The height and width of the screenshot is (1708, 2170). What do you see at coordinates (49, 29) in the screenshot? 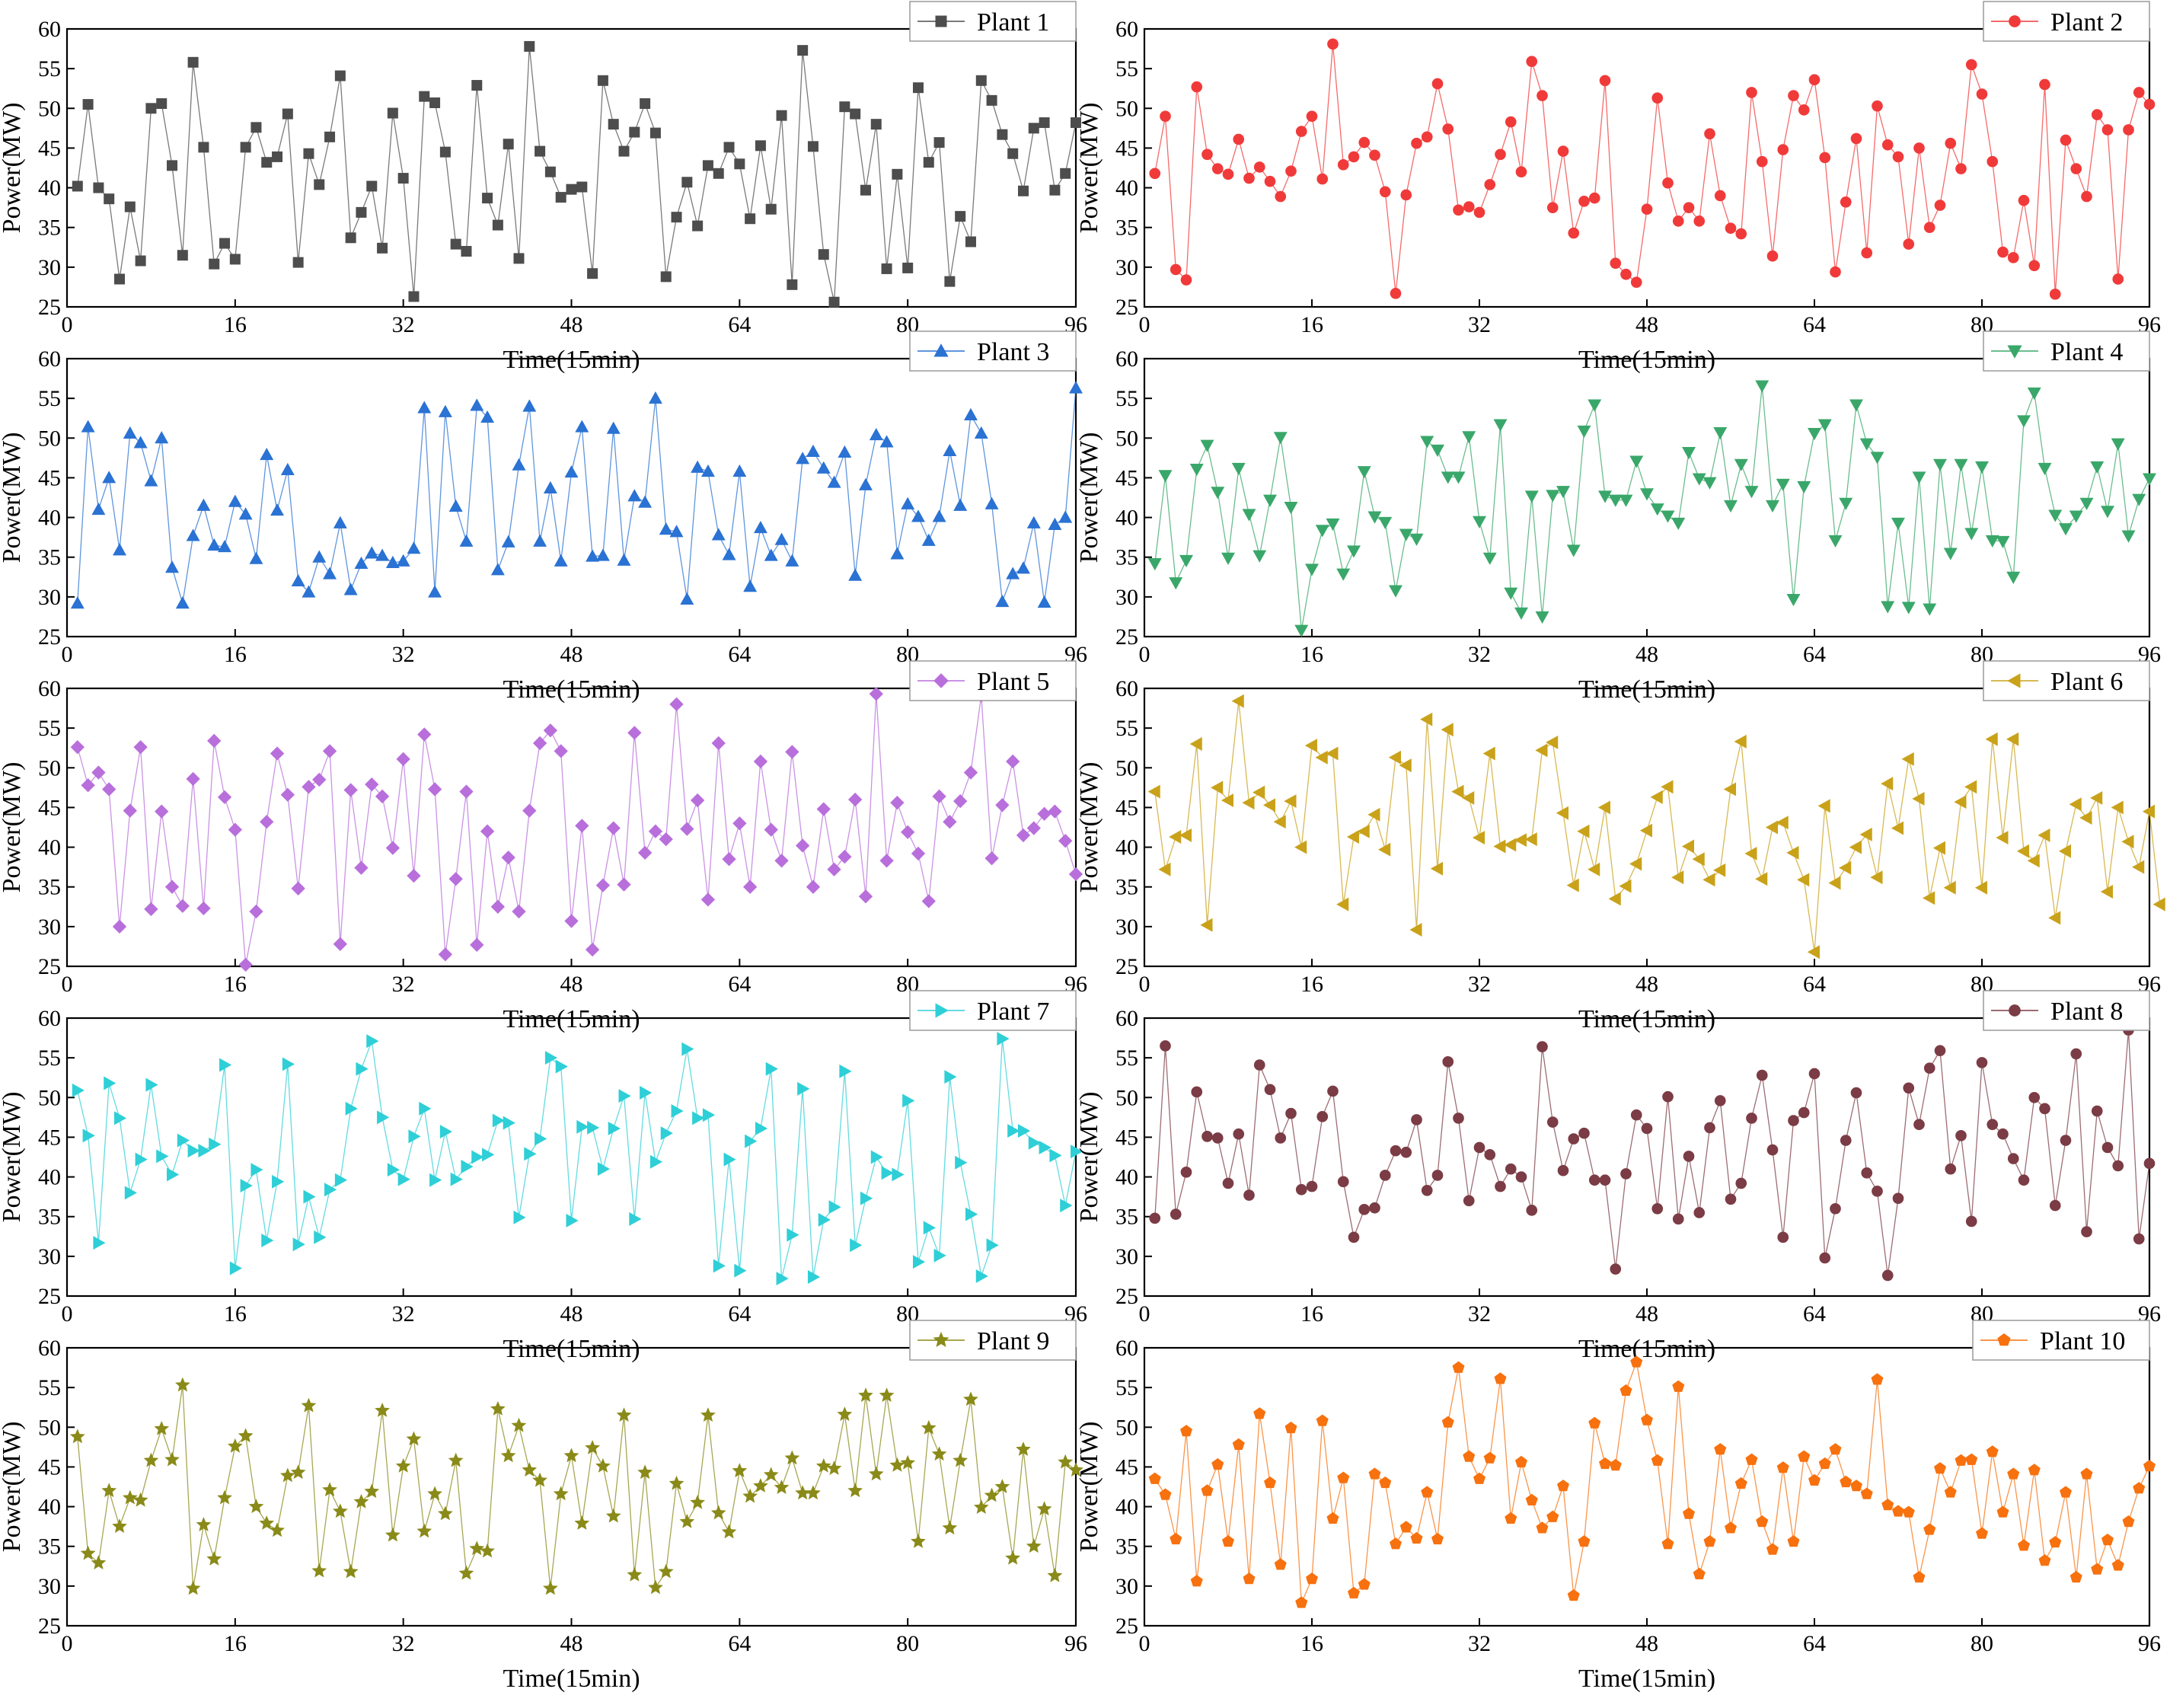
I see `y-tick-label: 60` at bounding box center [49, 29].